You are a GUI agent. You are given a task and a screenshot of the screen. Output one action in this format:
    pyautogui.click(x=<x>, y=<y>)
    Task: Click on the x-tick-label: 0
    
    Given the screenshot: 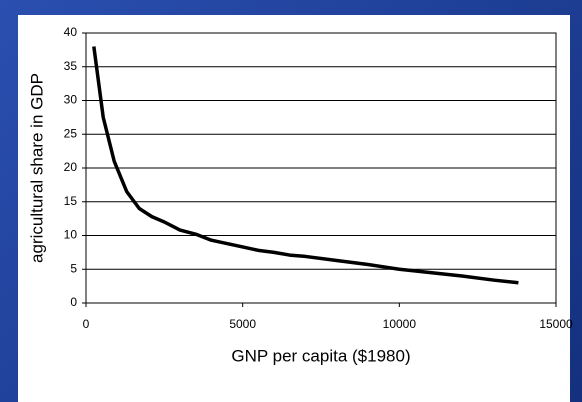 What is the action you would take?
    pyautogui.click(x=86, y=324)
    